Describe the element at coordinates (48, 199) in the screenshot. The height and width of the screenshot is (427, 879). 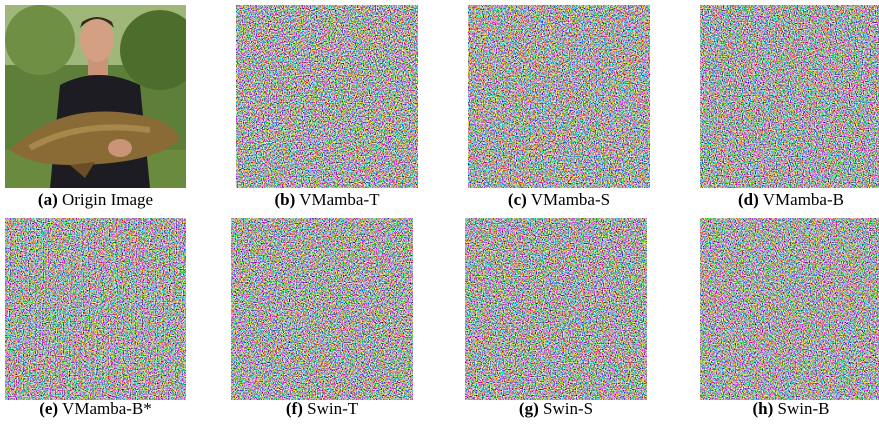
I see `caption-label: (a)` at that location.